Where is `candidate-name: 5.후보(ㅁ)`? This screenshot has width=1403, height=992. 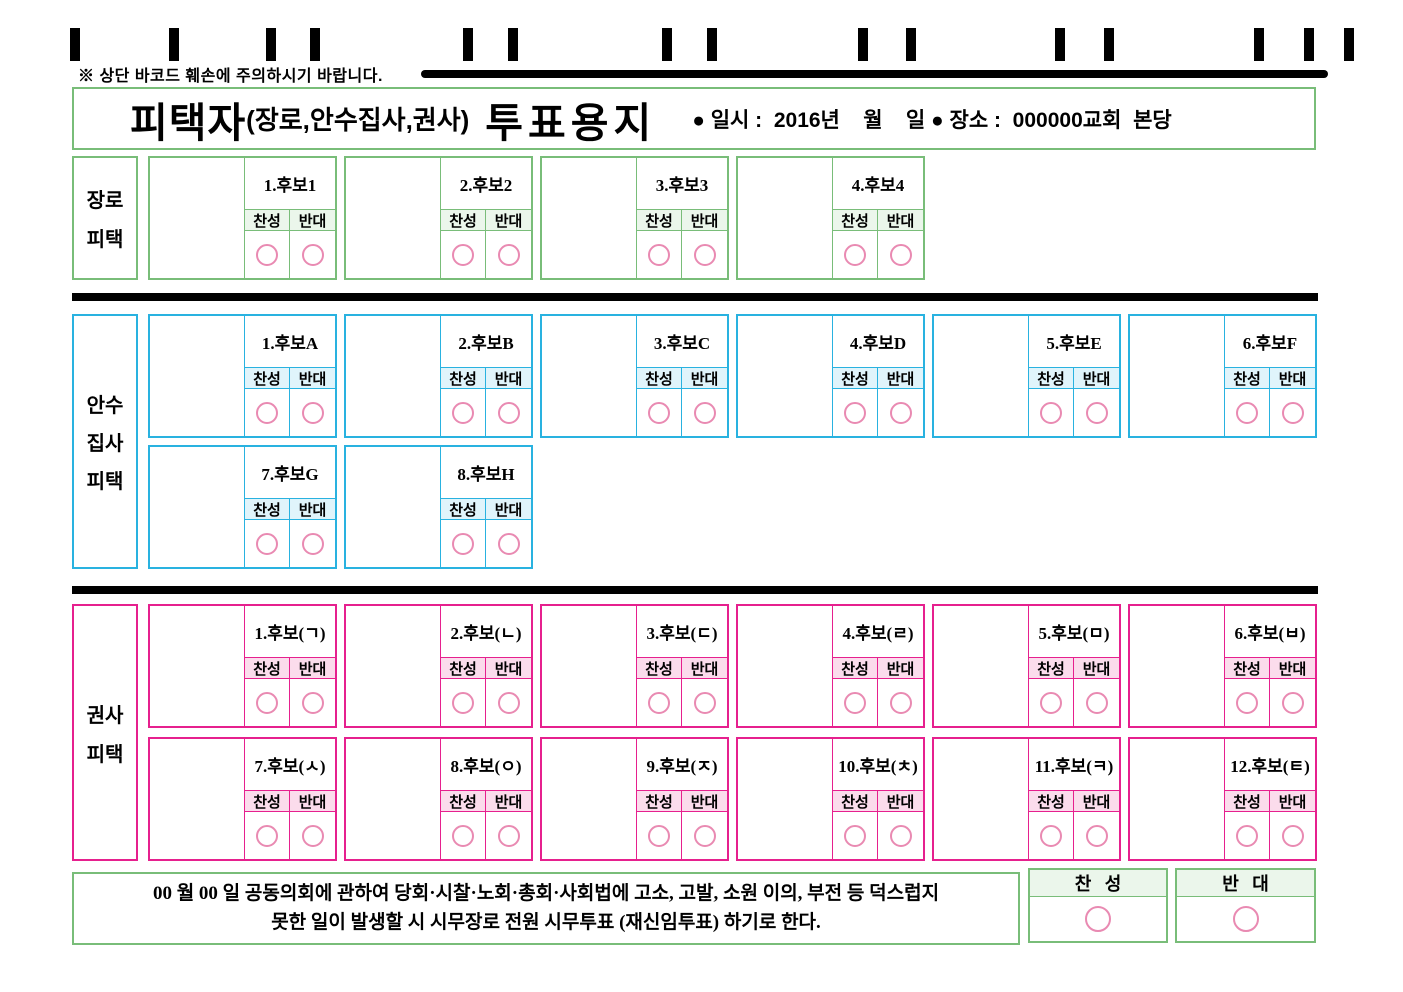
candidate-name: 5.후보(ㅁ) is located at coordinates (1074, 633).